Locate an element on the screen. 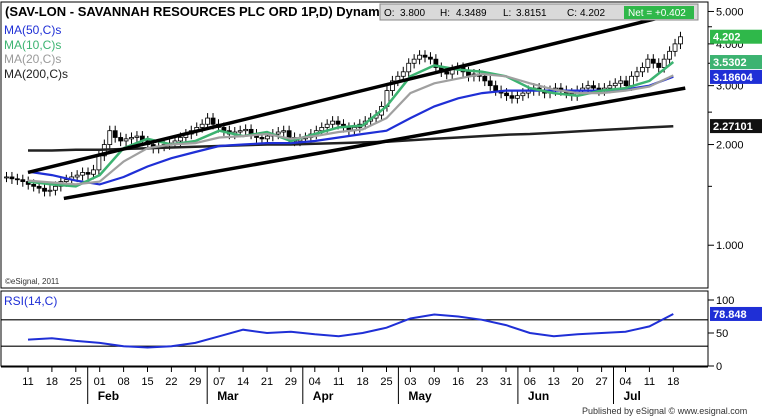  rsi-tick-label: 0 is located at coordinates (719, 367).